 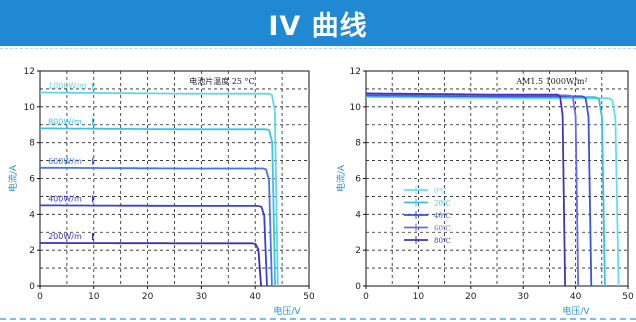 What do you see at coordinates (318, 26) in the screenshot?
I see `banner-title: IV 曲线` at bounding box center [318, 26].